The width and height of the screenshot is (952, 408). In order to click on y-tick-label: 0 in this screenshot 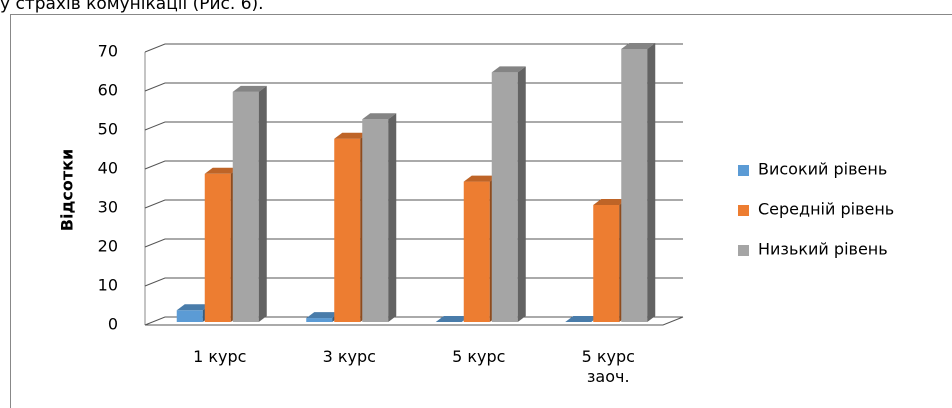, I will do `click(113, 324)`.